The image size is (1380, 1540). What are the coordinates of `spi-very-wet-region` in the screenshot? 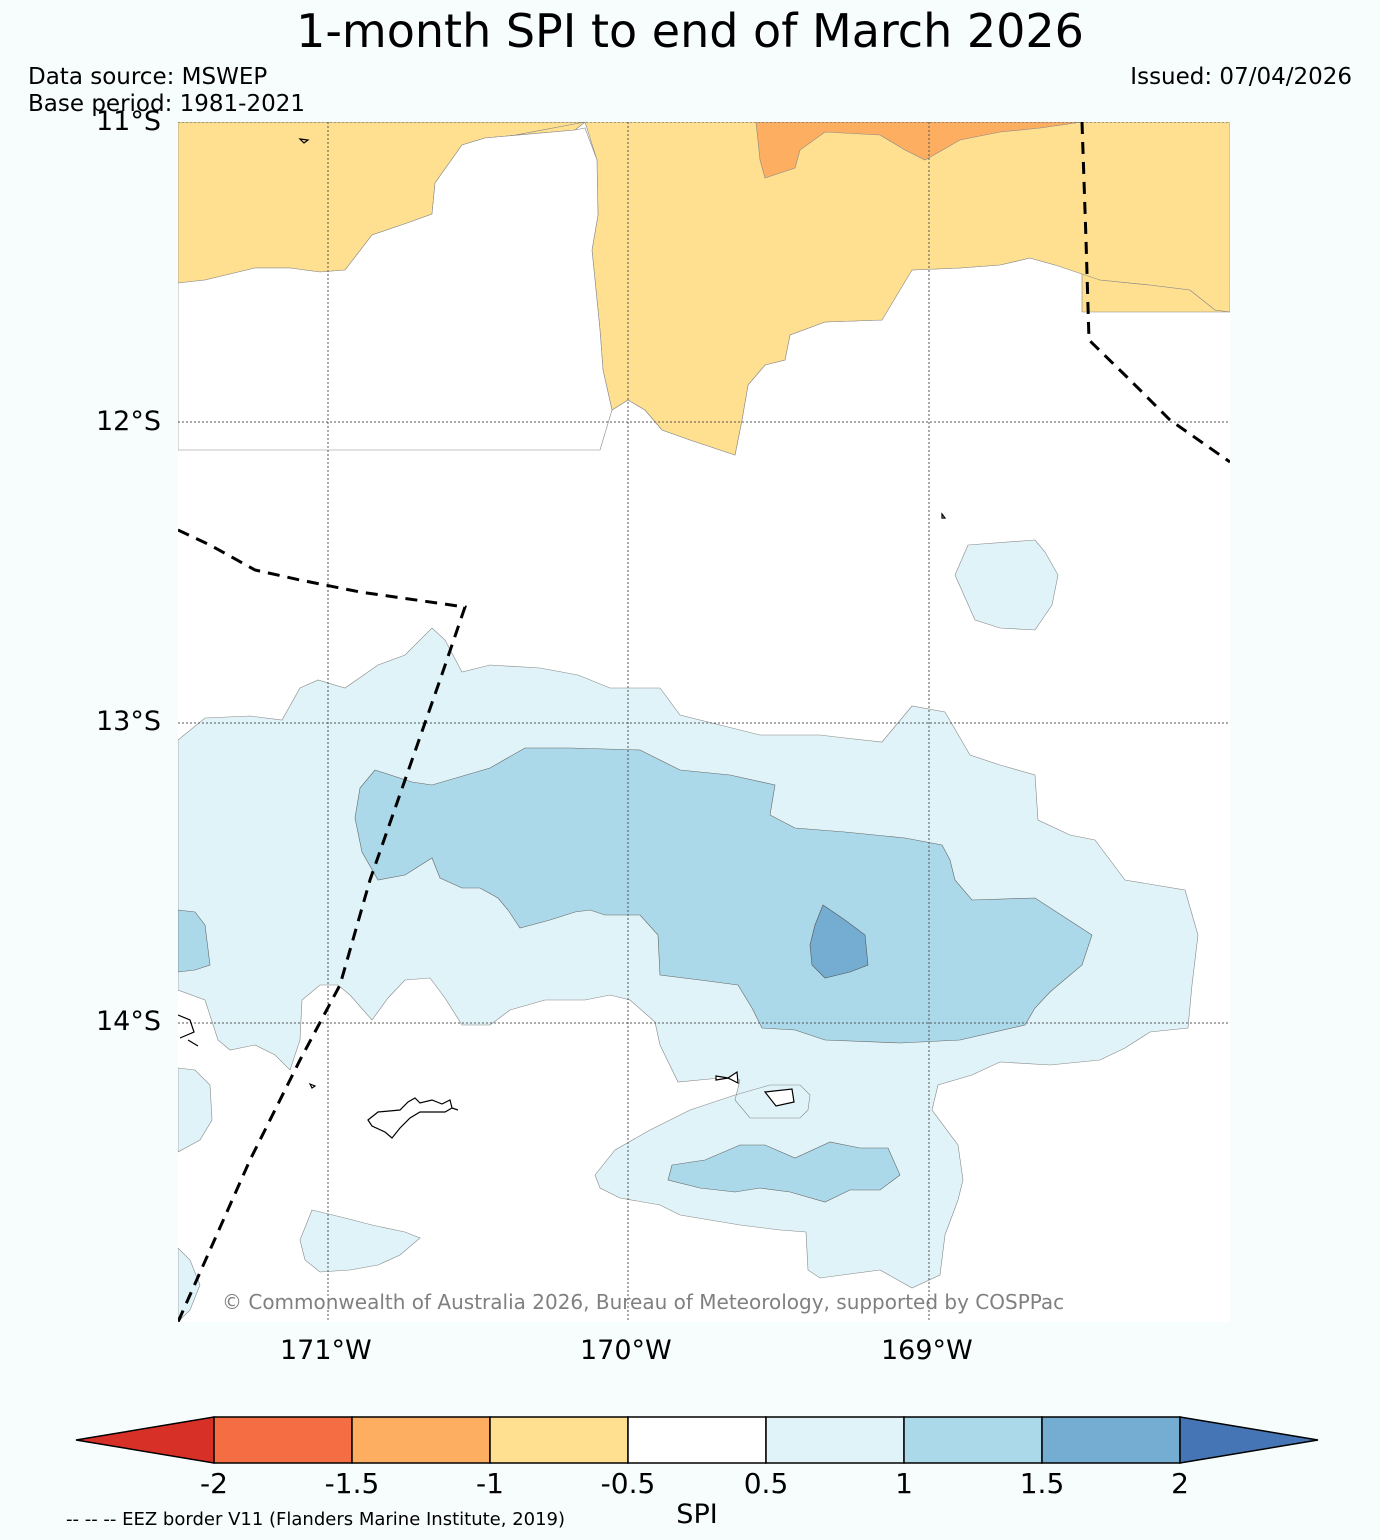 It's located at (723, 895).